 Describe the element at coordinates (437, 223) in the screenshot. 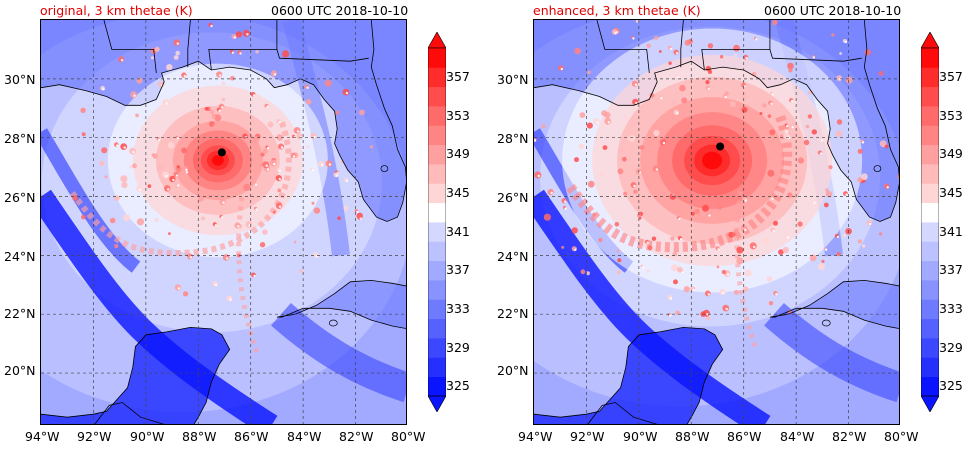

I see `colorbar-original` at that location.